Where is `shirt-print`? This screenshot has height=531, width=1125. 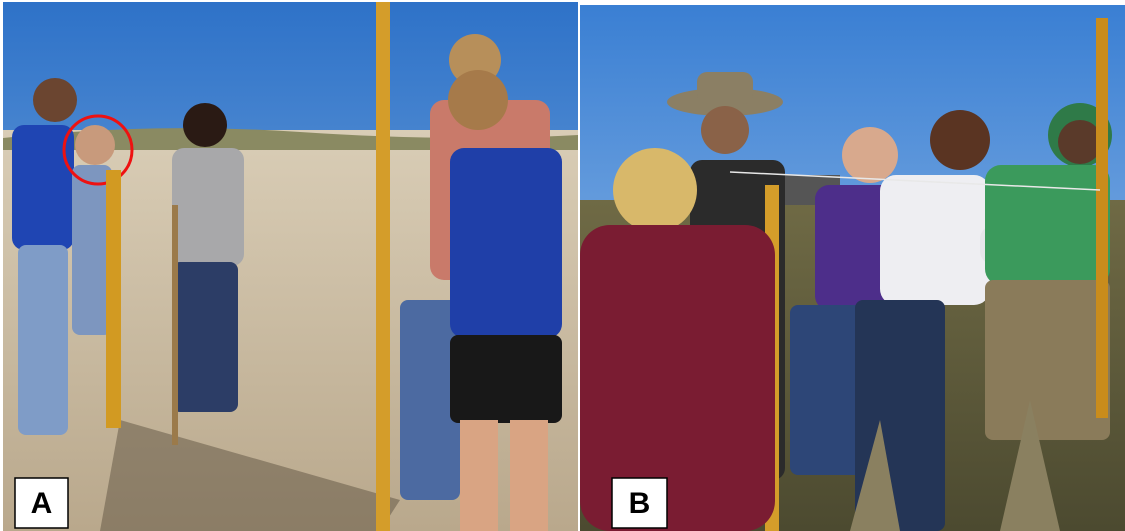
shirt-print is located at coordinates (858, 225).